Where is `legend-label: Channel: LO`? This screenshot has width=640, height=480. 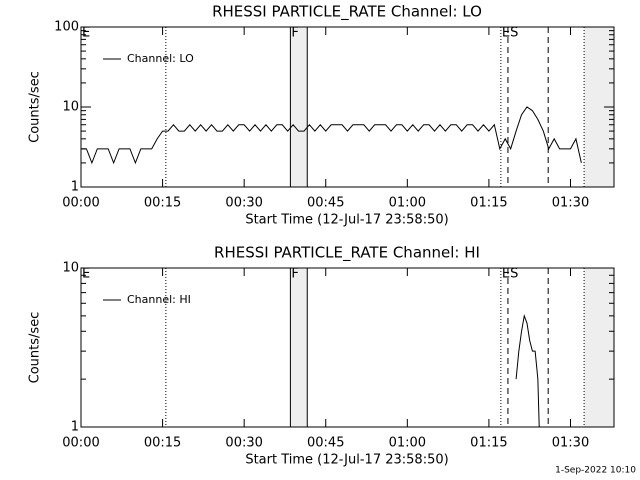
legend-label: Channel: LO is located at coordinates (160, 58).